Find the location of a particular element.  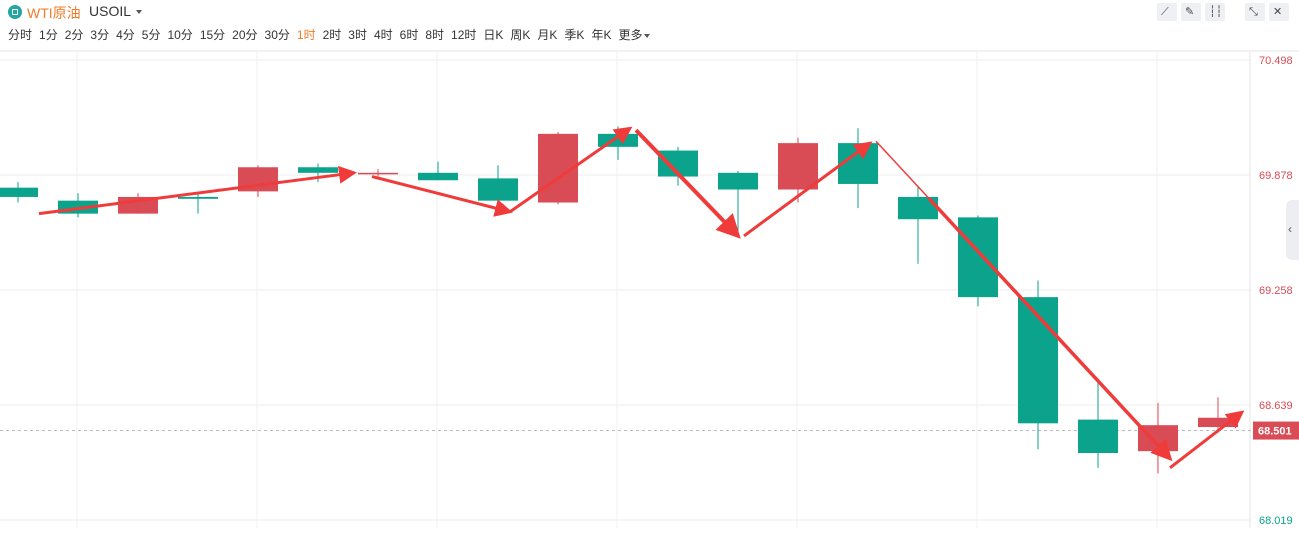

symbol-dropdown-caret-icon is located at coordinates (139, 12).